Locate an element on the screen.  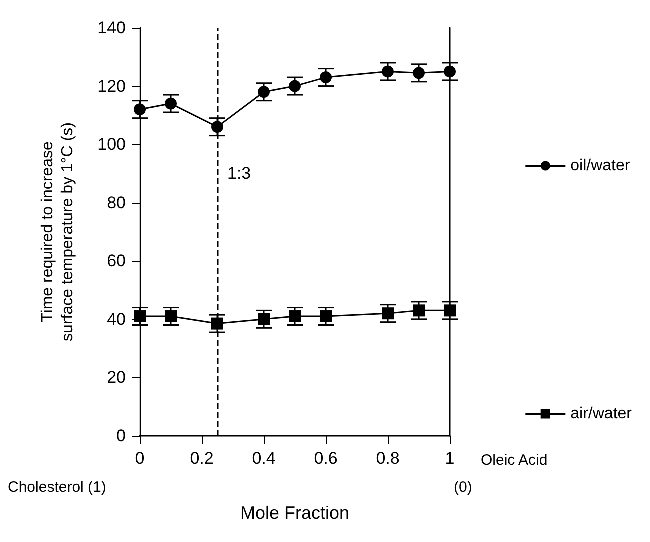
legend-label: oil/water is located at coordinates (600, 166).